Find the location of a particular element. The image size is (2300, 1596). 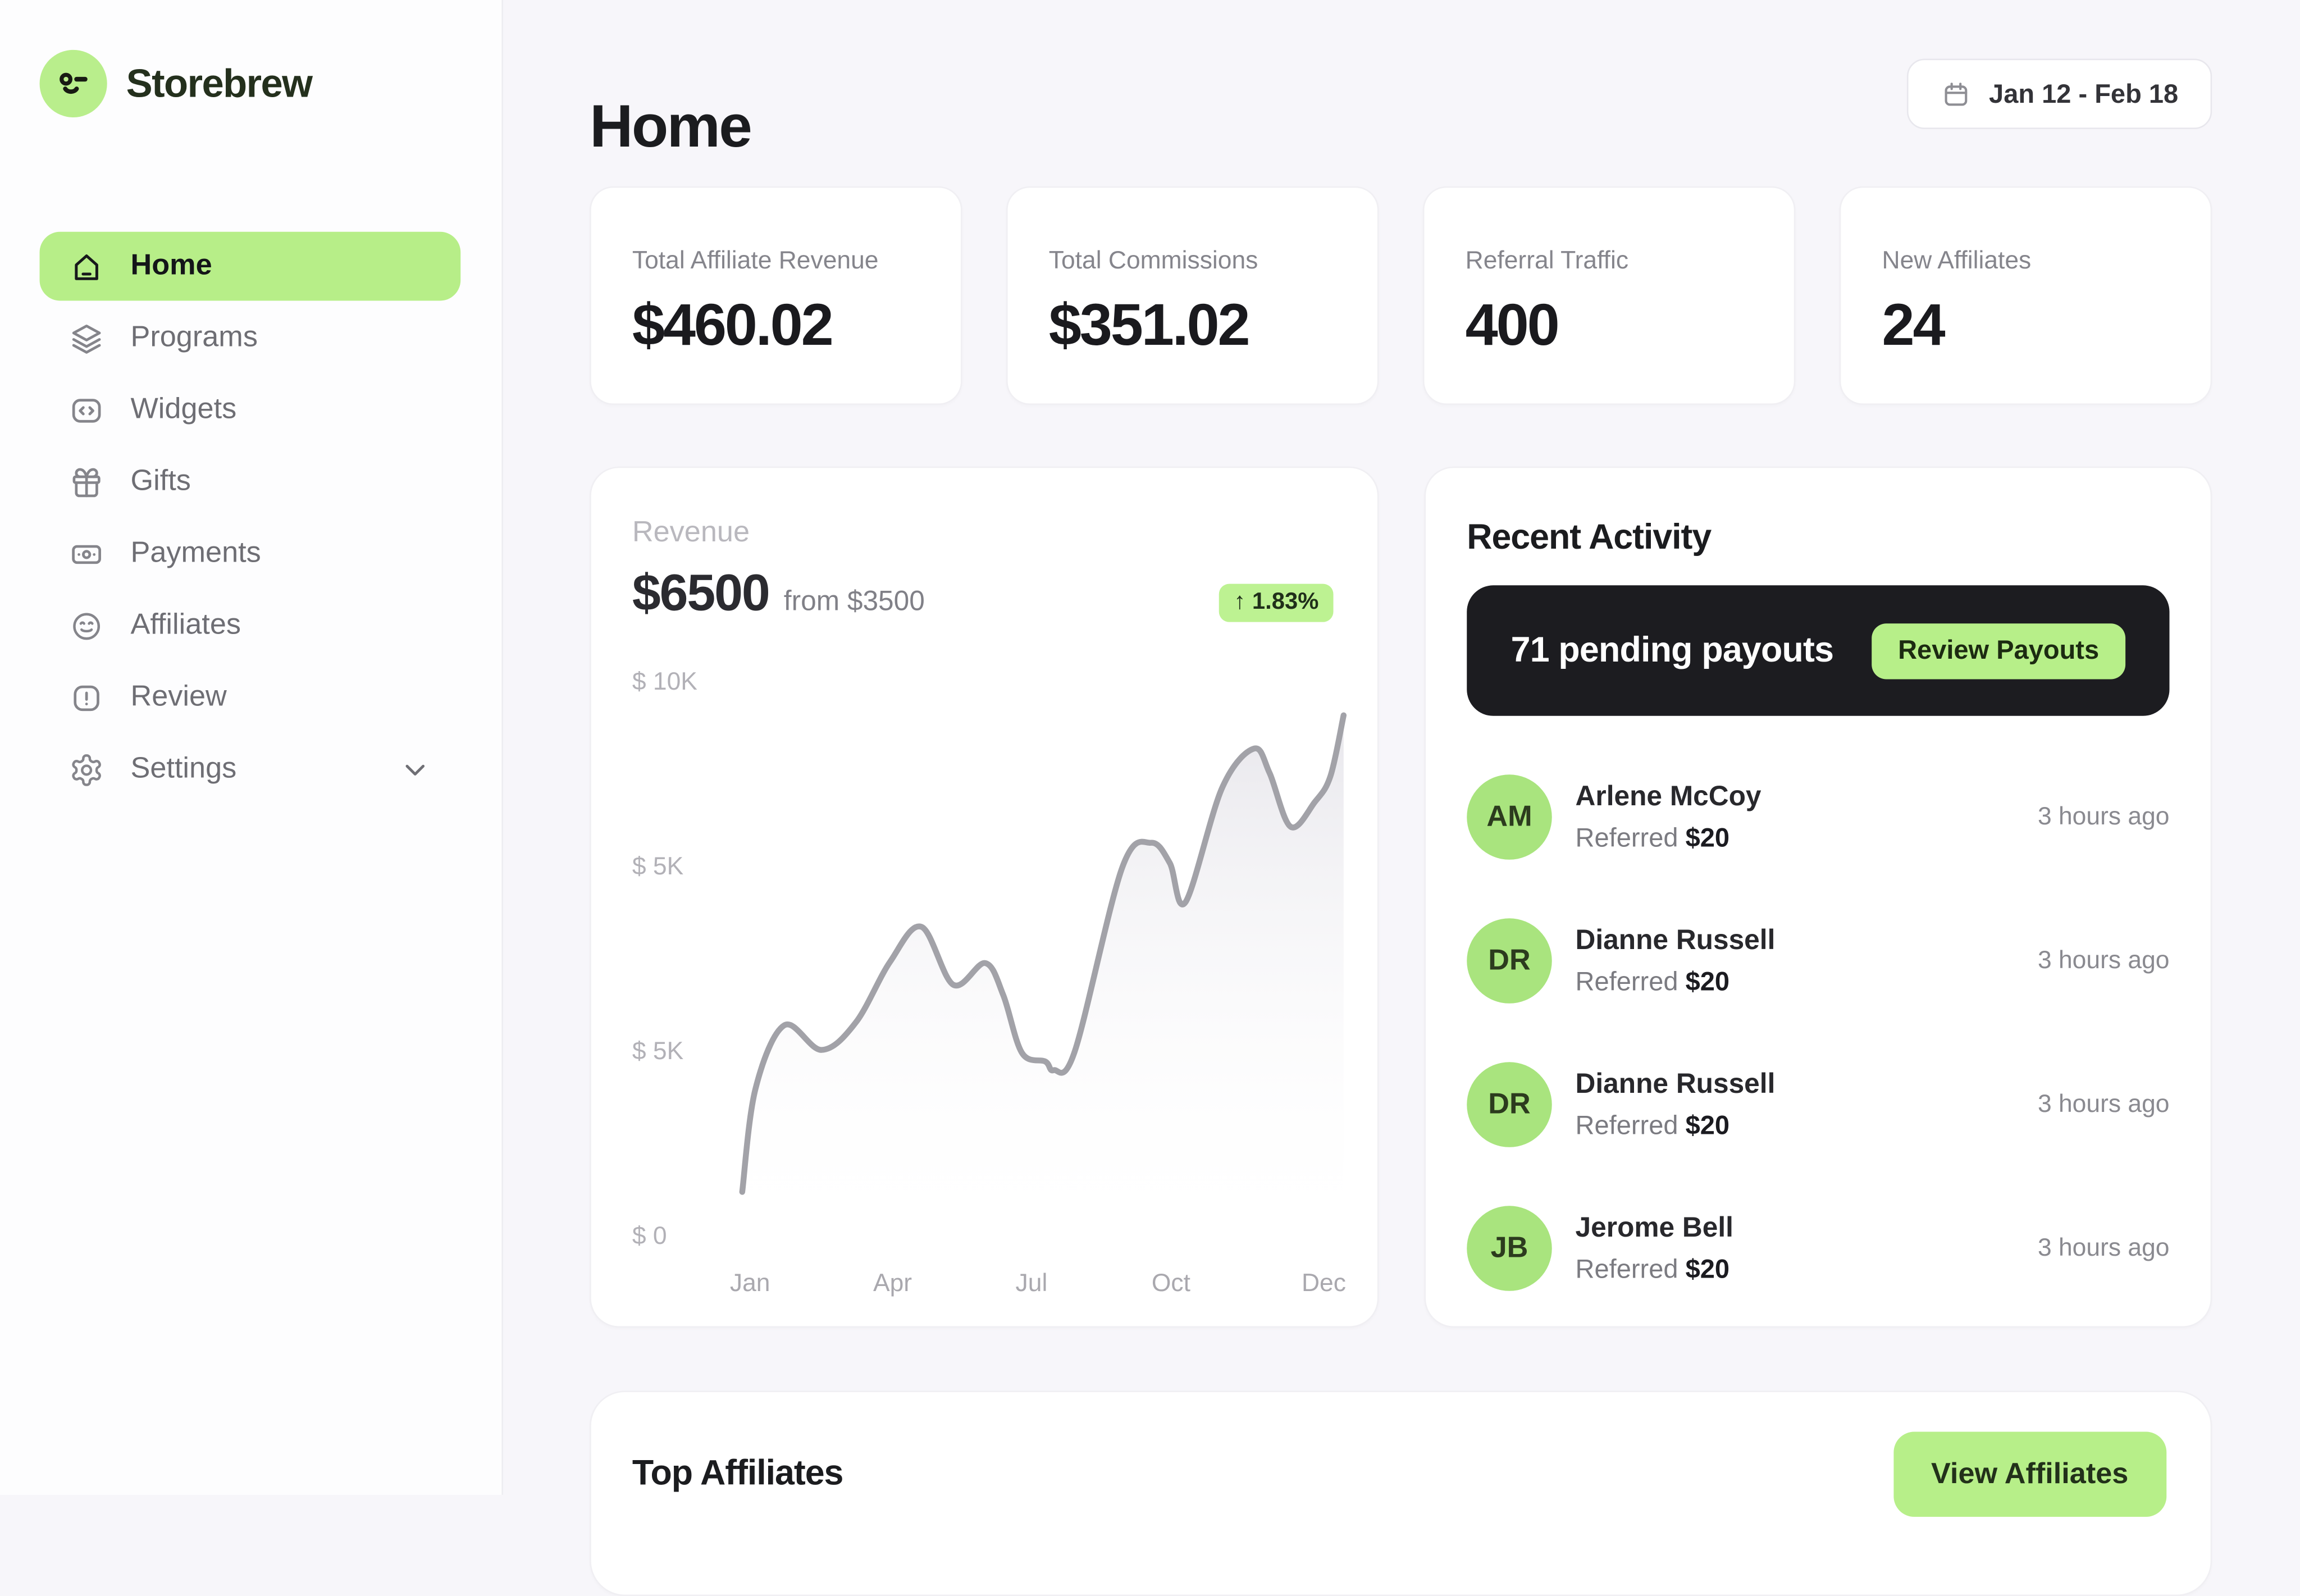

alert-icon is located at coordinates (87, 697).